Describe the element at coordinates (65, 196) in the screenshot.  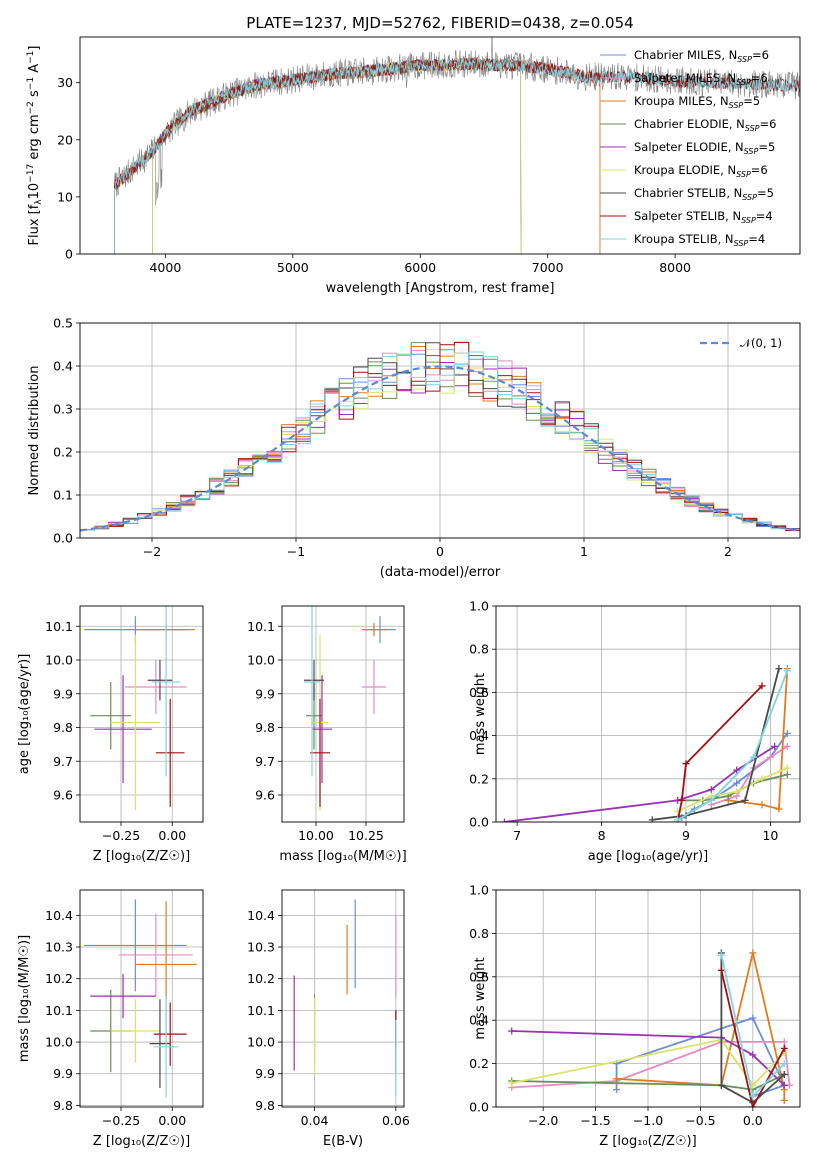
I see `y-tick-label: 10` at that location.